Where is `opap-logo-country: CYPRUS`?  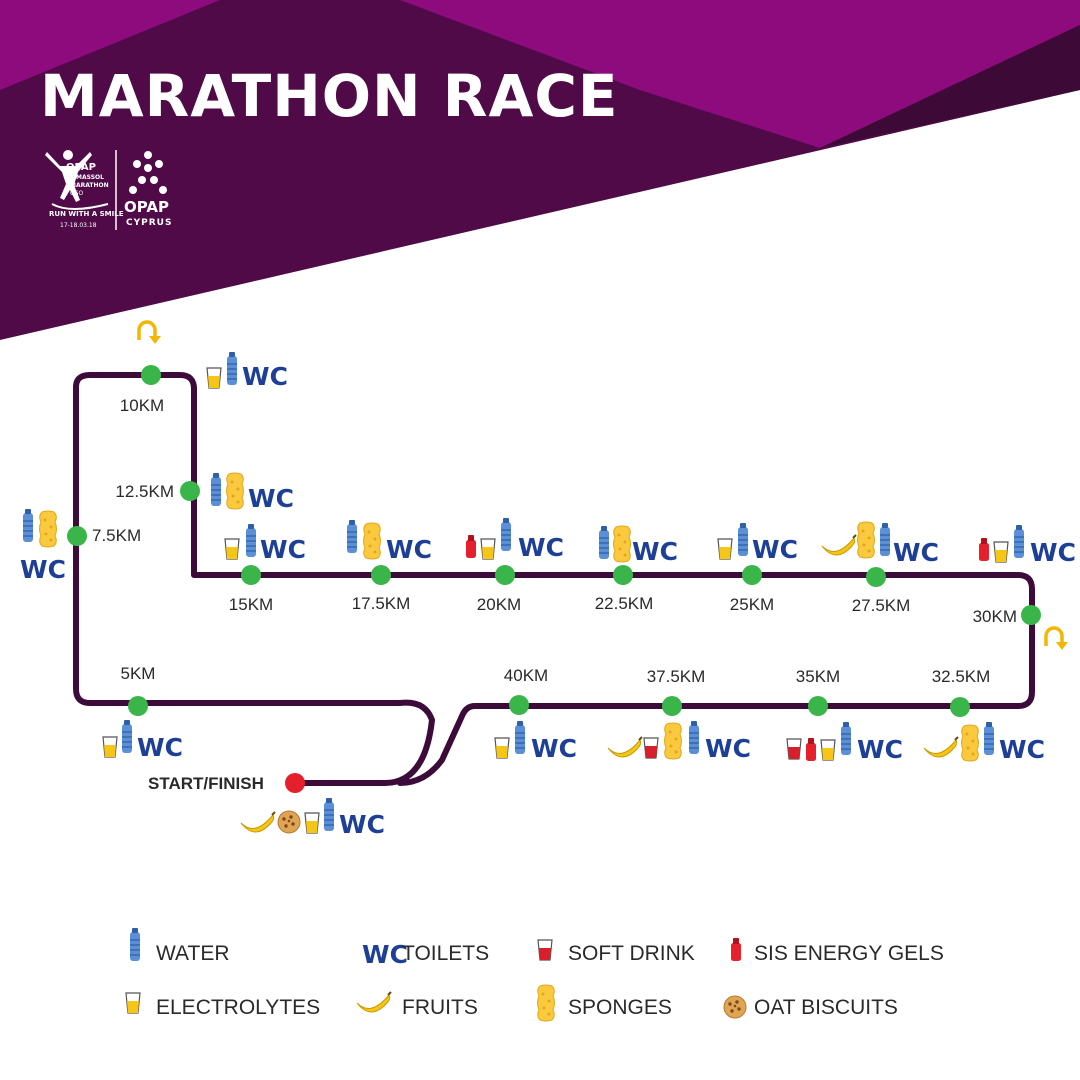 opap-logo-country: CYPRUS is located at coordinates (149, 223).